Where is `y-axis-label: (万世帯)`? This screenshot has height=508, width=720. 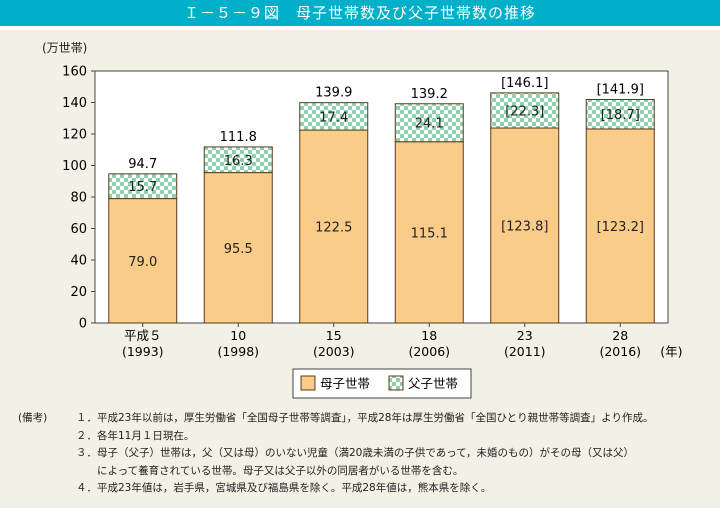 y-axis-label: (万世帯) is located at coordinates (64, 48).